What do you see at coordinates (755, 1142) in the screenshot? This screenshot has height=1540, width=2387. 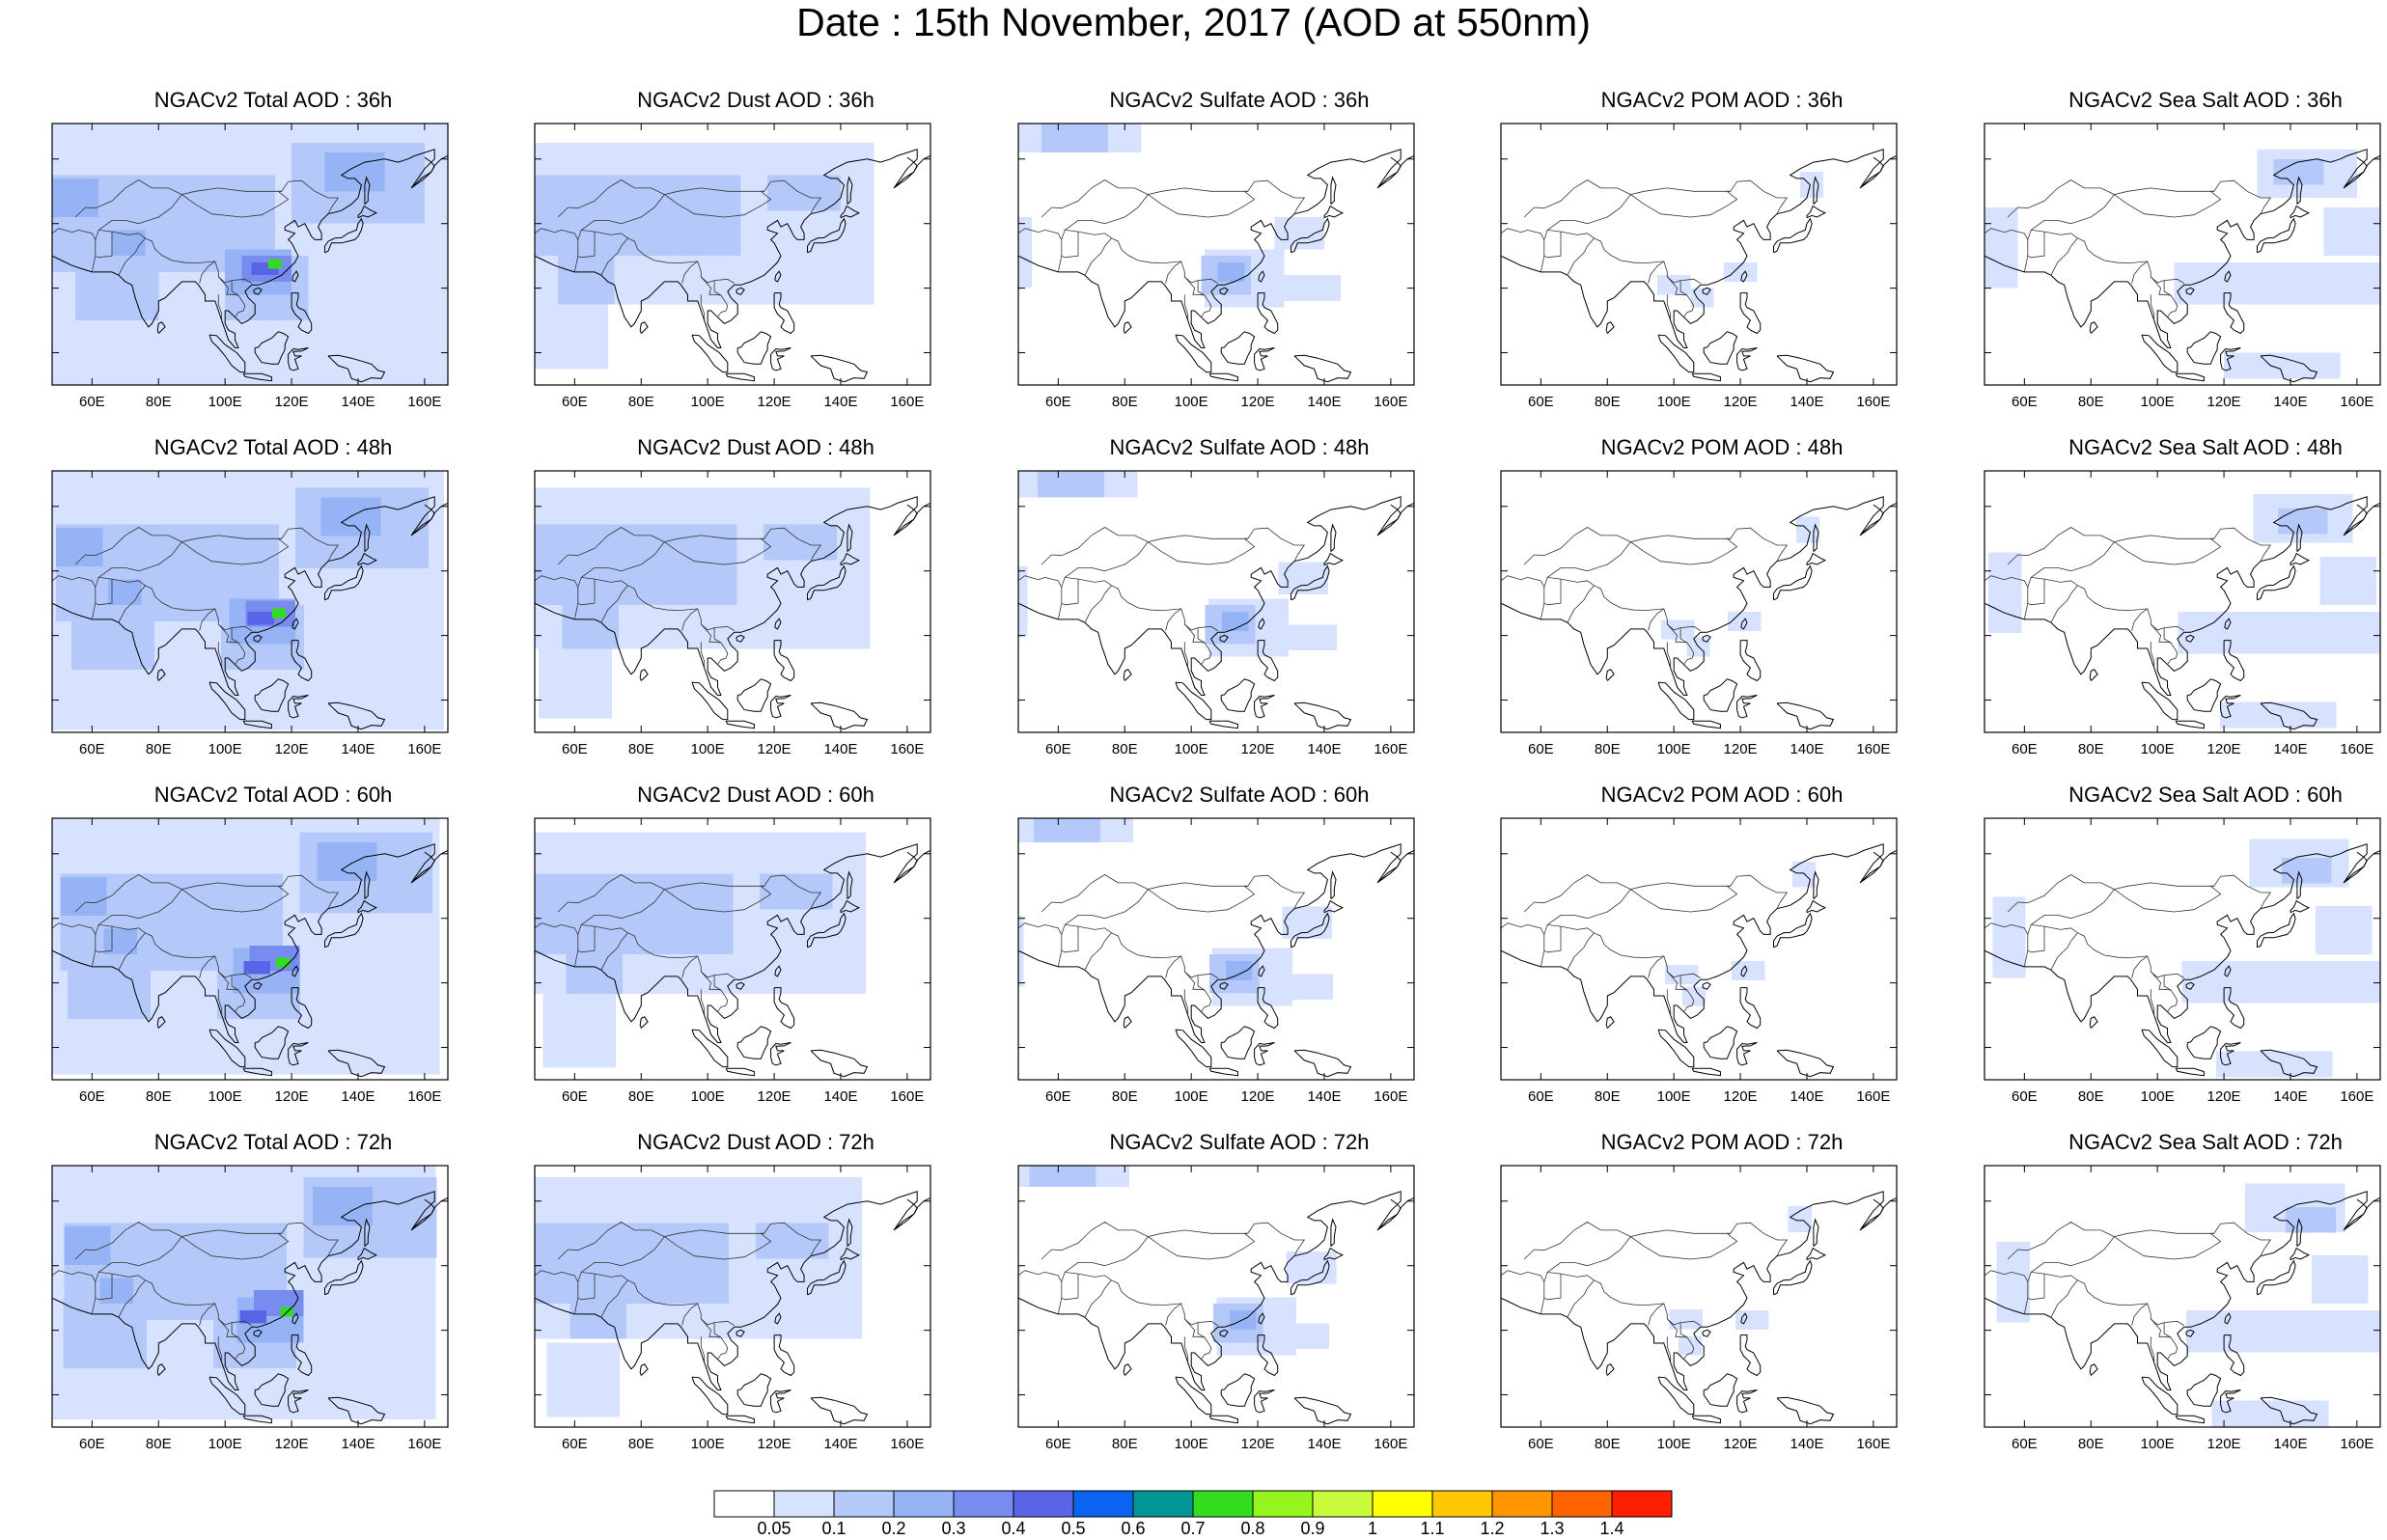 I see `panel-title: NGACv2 Dust AOD : 72h` at bounding box center [755, 1142].